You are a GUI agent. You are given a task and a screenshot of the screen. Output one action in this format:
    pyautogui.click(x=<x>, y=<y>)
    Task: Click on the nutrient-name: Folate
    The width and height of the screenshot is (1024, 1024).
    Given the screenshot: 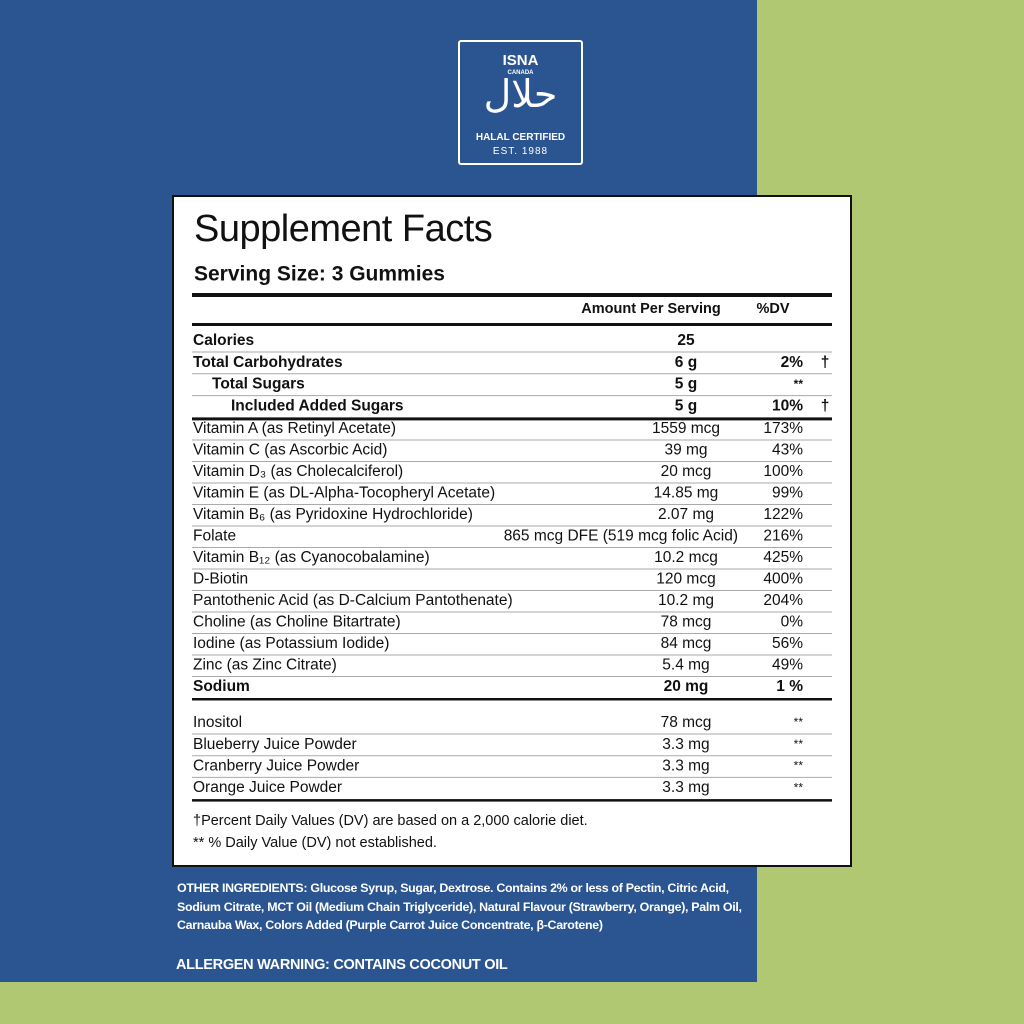 What is the action you would take?
    pyautogui.click(x=214, y=536)
    